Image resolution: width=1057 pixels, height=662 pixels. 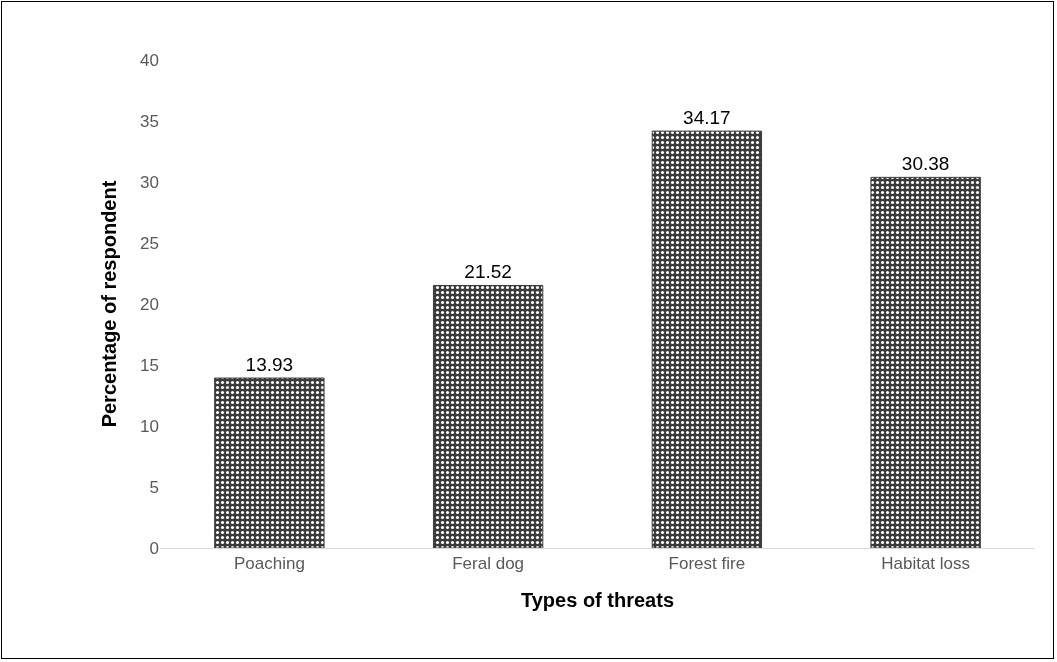 I want to click on data-label: 34.17, so click(x=707, y=118).